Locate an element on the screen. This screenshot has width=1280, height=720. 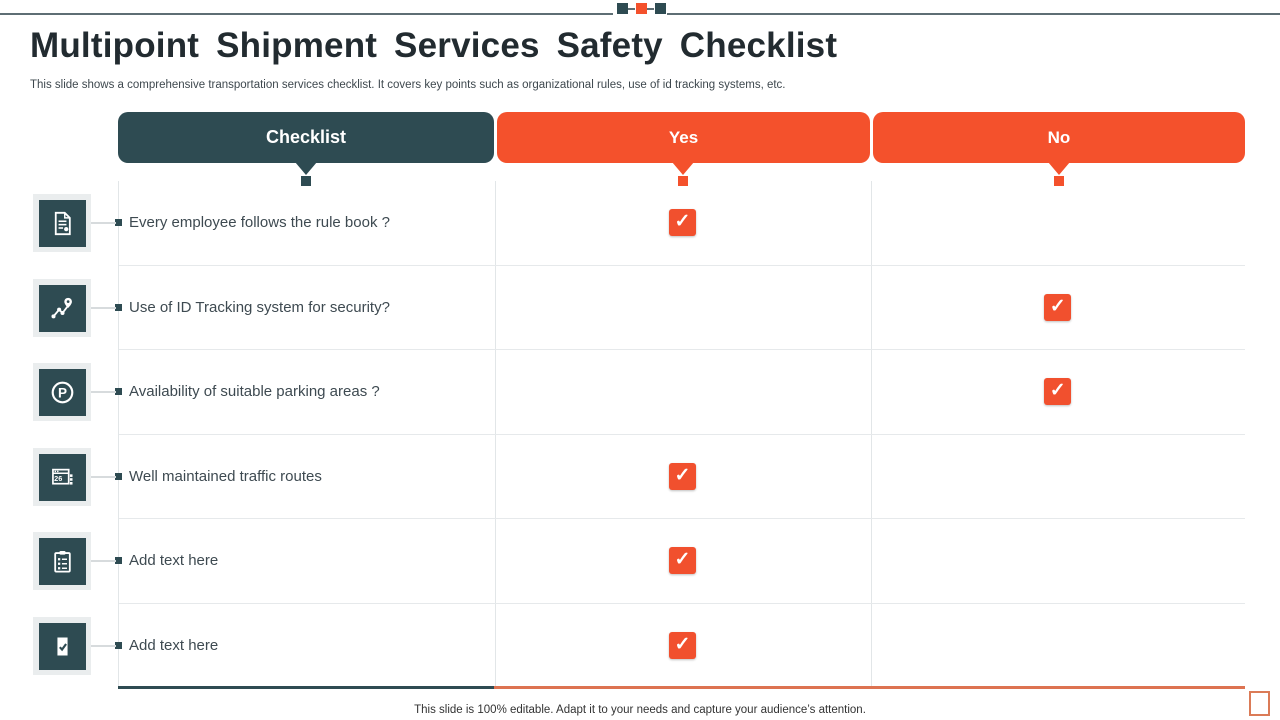
header-no-label: No is located at coordinates (1059, 137).